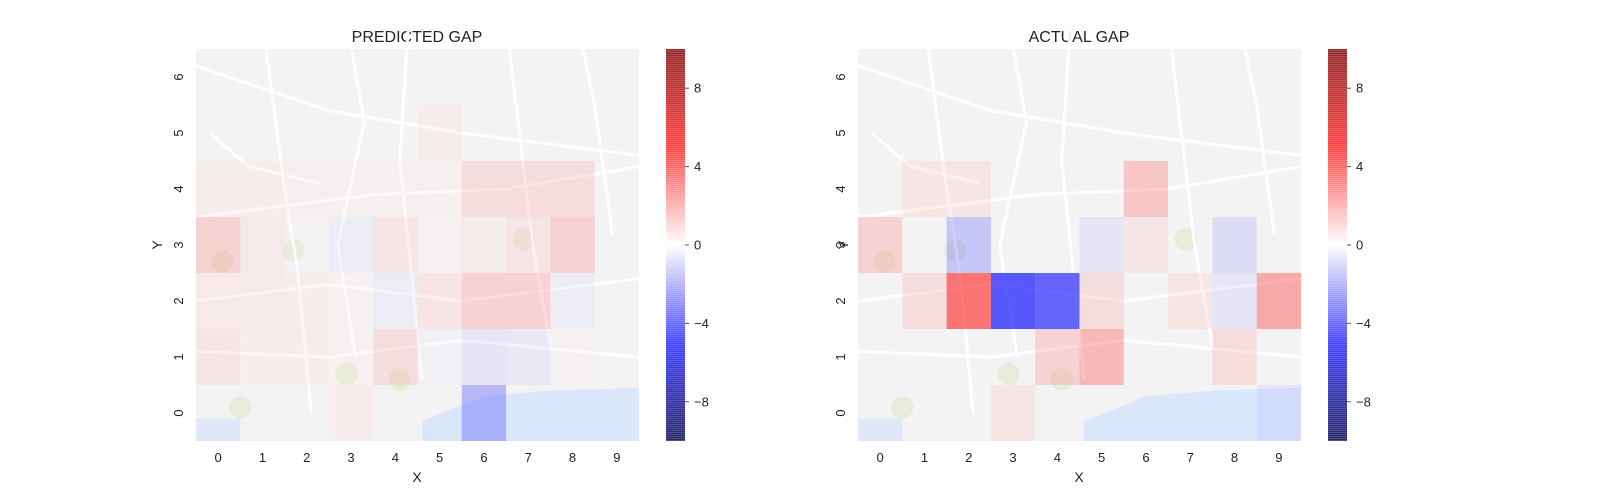 This screenshot has height=500, width=1600. Describe the element at coordinates (697, 245) in the screenshot. I see `colorbar-tick-label: 0` at that location.